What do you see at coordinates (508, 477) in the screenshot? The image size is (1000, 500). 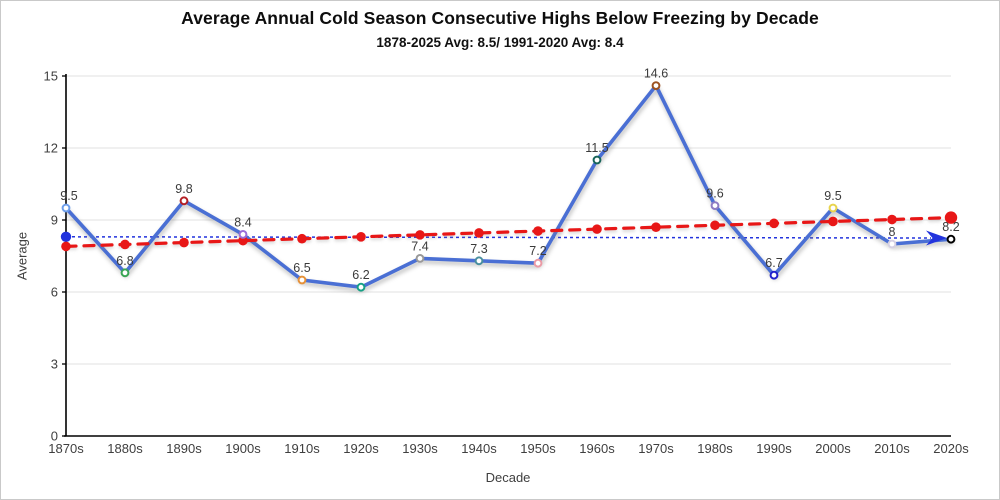 I see `x-axis-title: Decade` at bounding box center [508, 477].